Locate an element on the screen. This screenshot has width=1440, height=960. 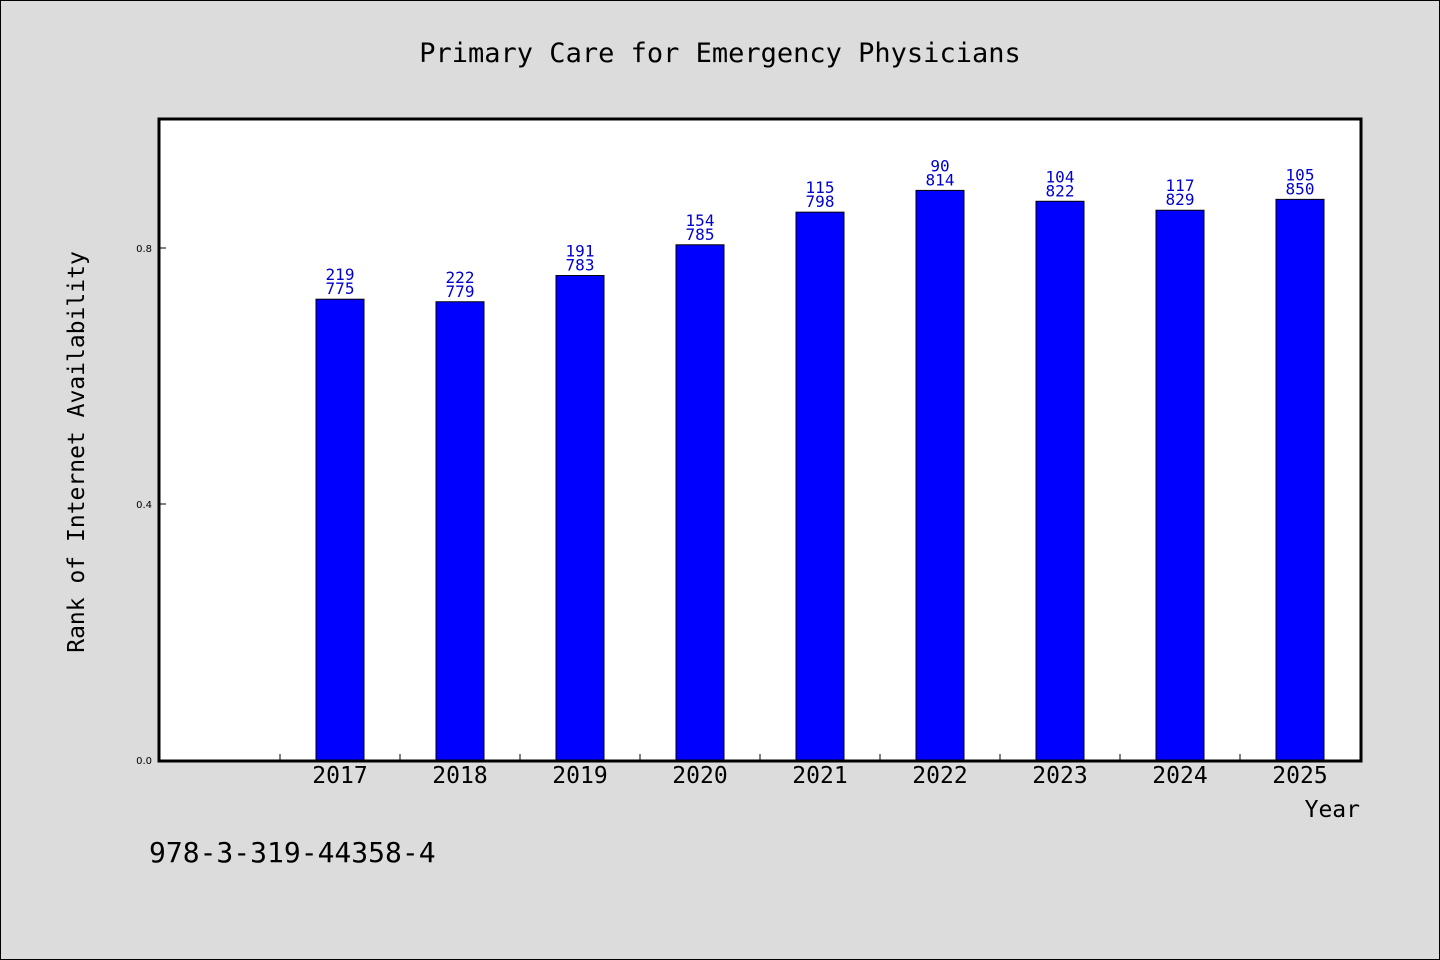
y-axis-title: Rank of Internet Availability is located at coordinates (77, 452).